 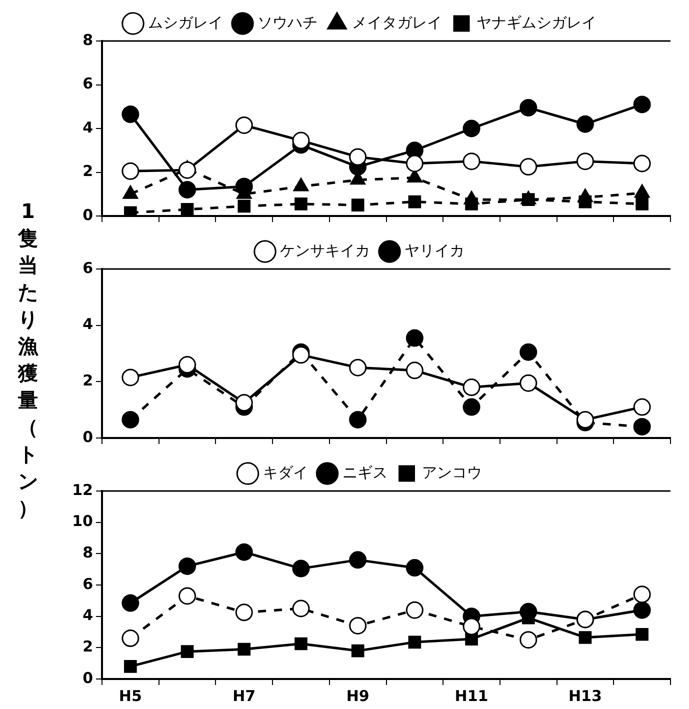 What do you see at coordinates (185, 22) in the screenshot?
I see `legend-label: ムシガレイ` at bounding box center [185, 22].